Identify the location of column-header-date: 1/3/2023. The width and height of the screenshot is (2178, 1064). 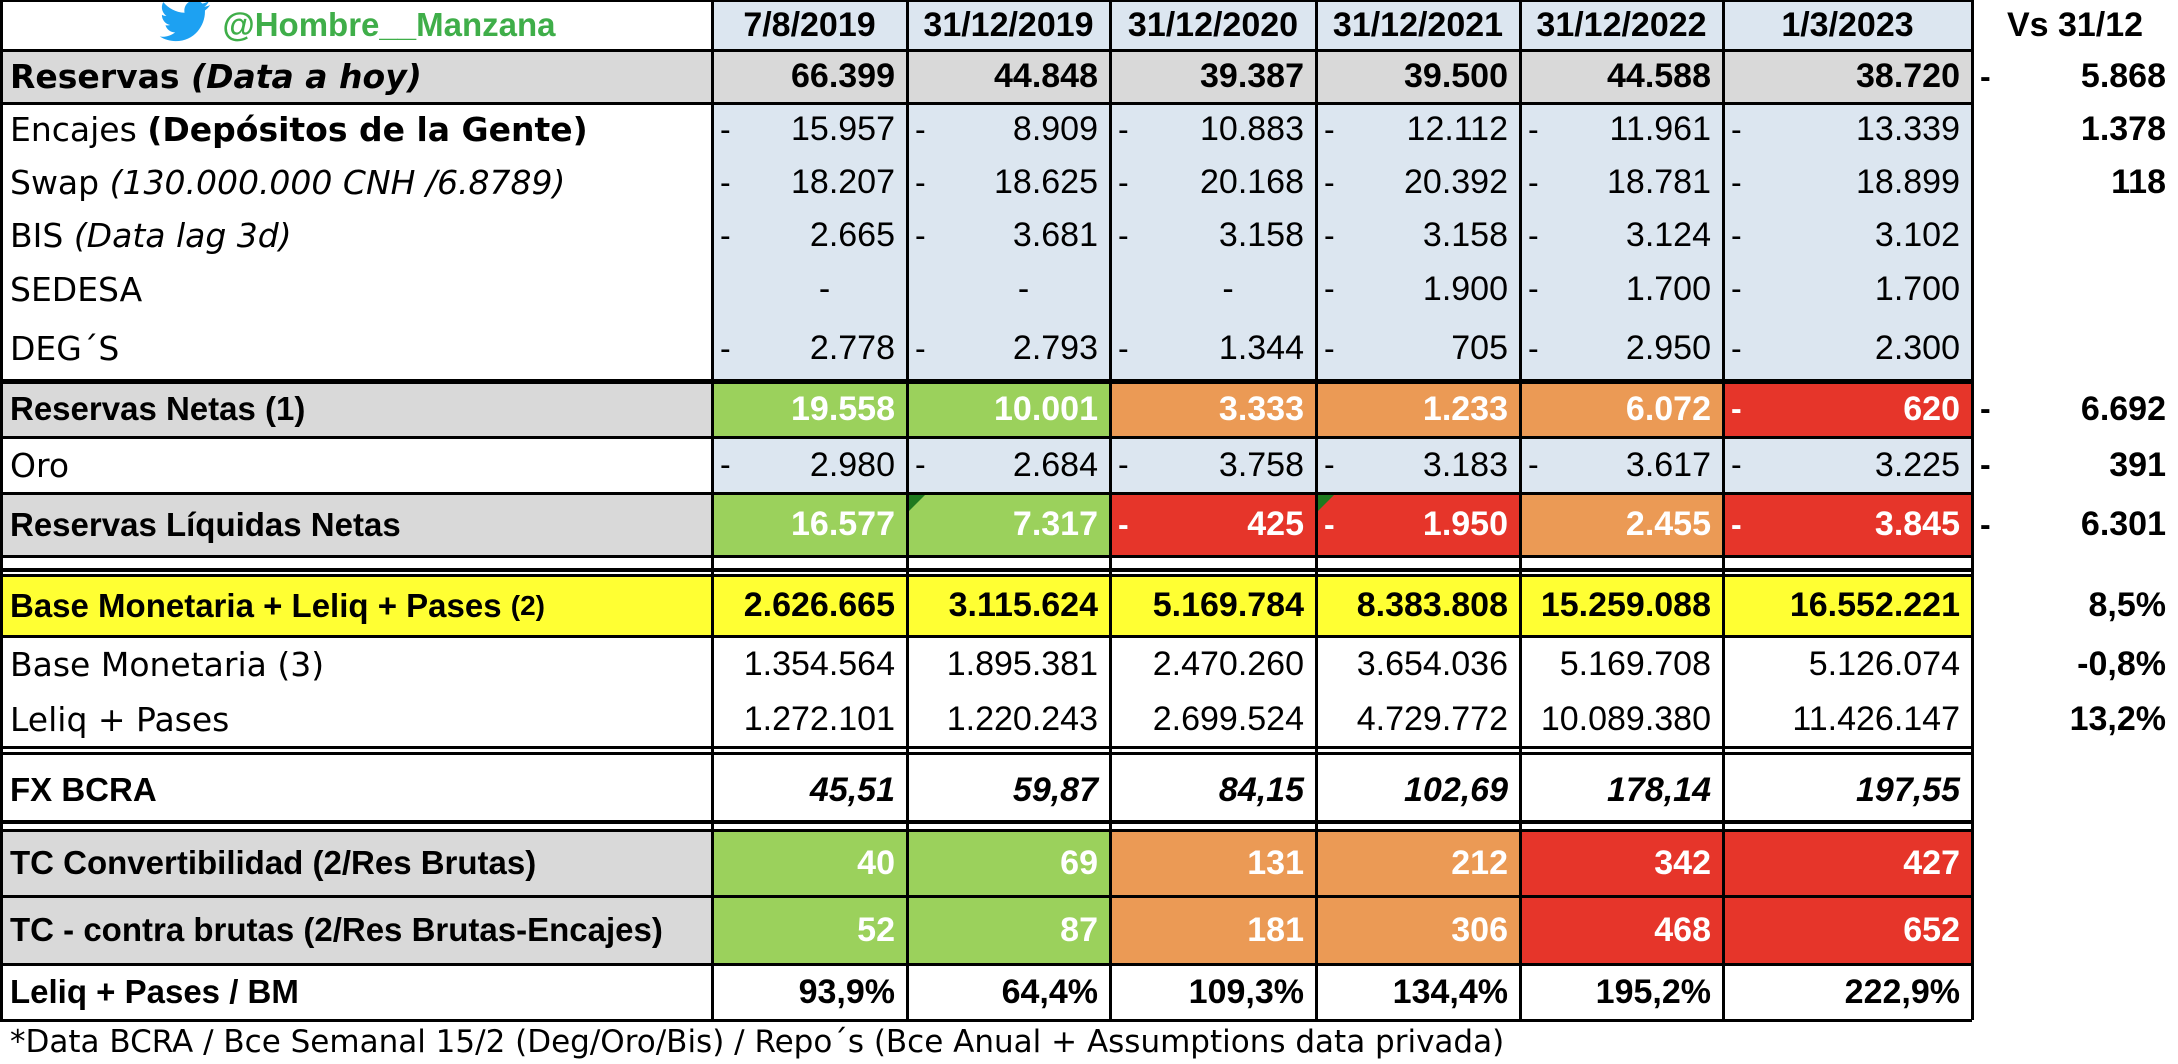
(1847, 25).